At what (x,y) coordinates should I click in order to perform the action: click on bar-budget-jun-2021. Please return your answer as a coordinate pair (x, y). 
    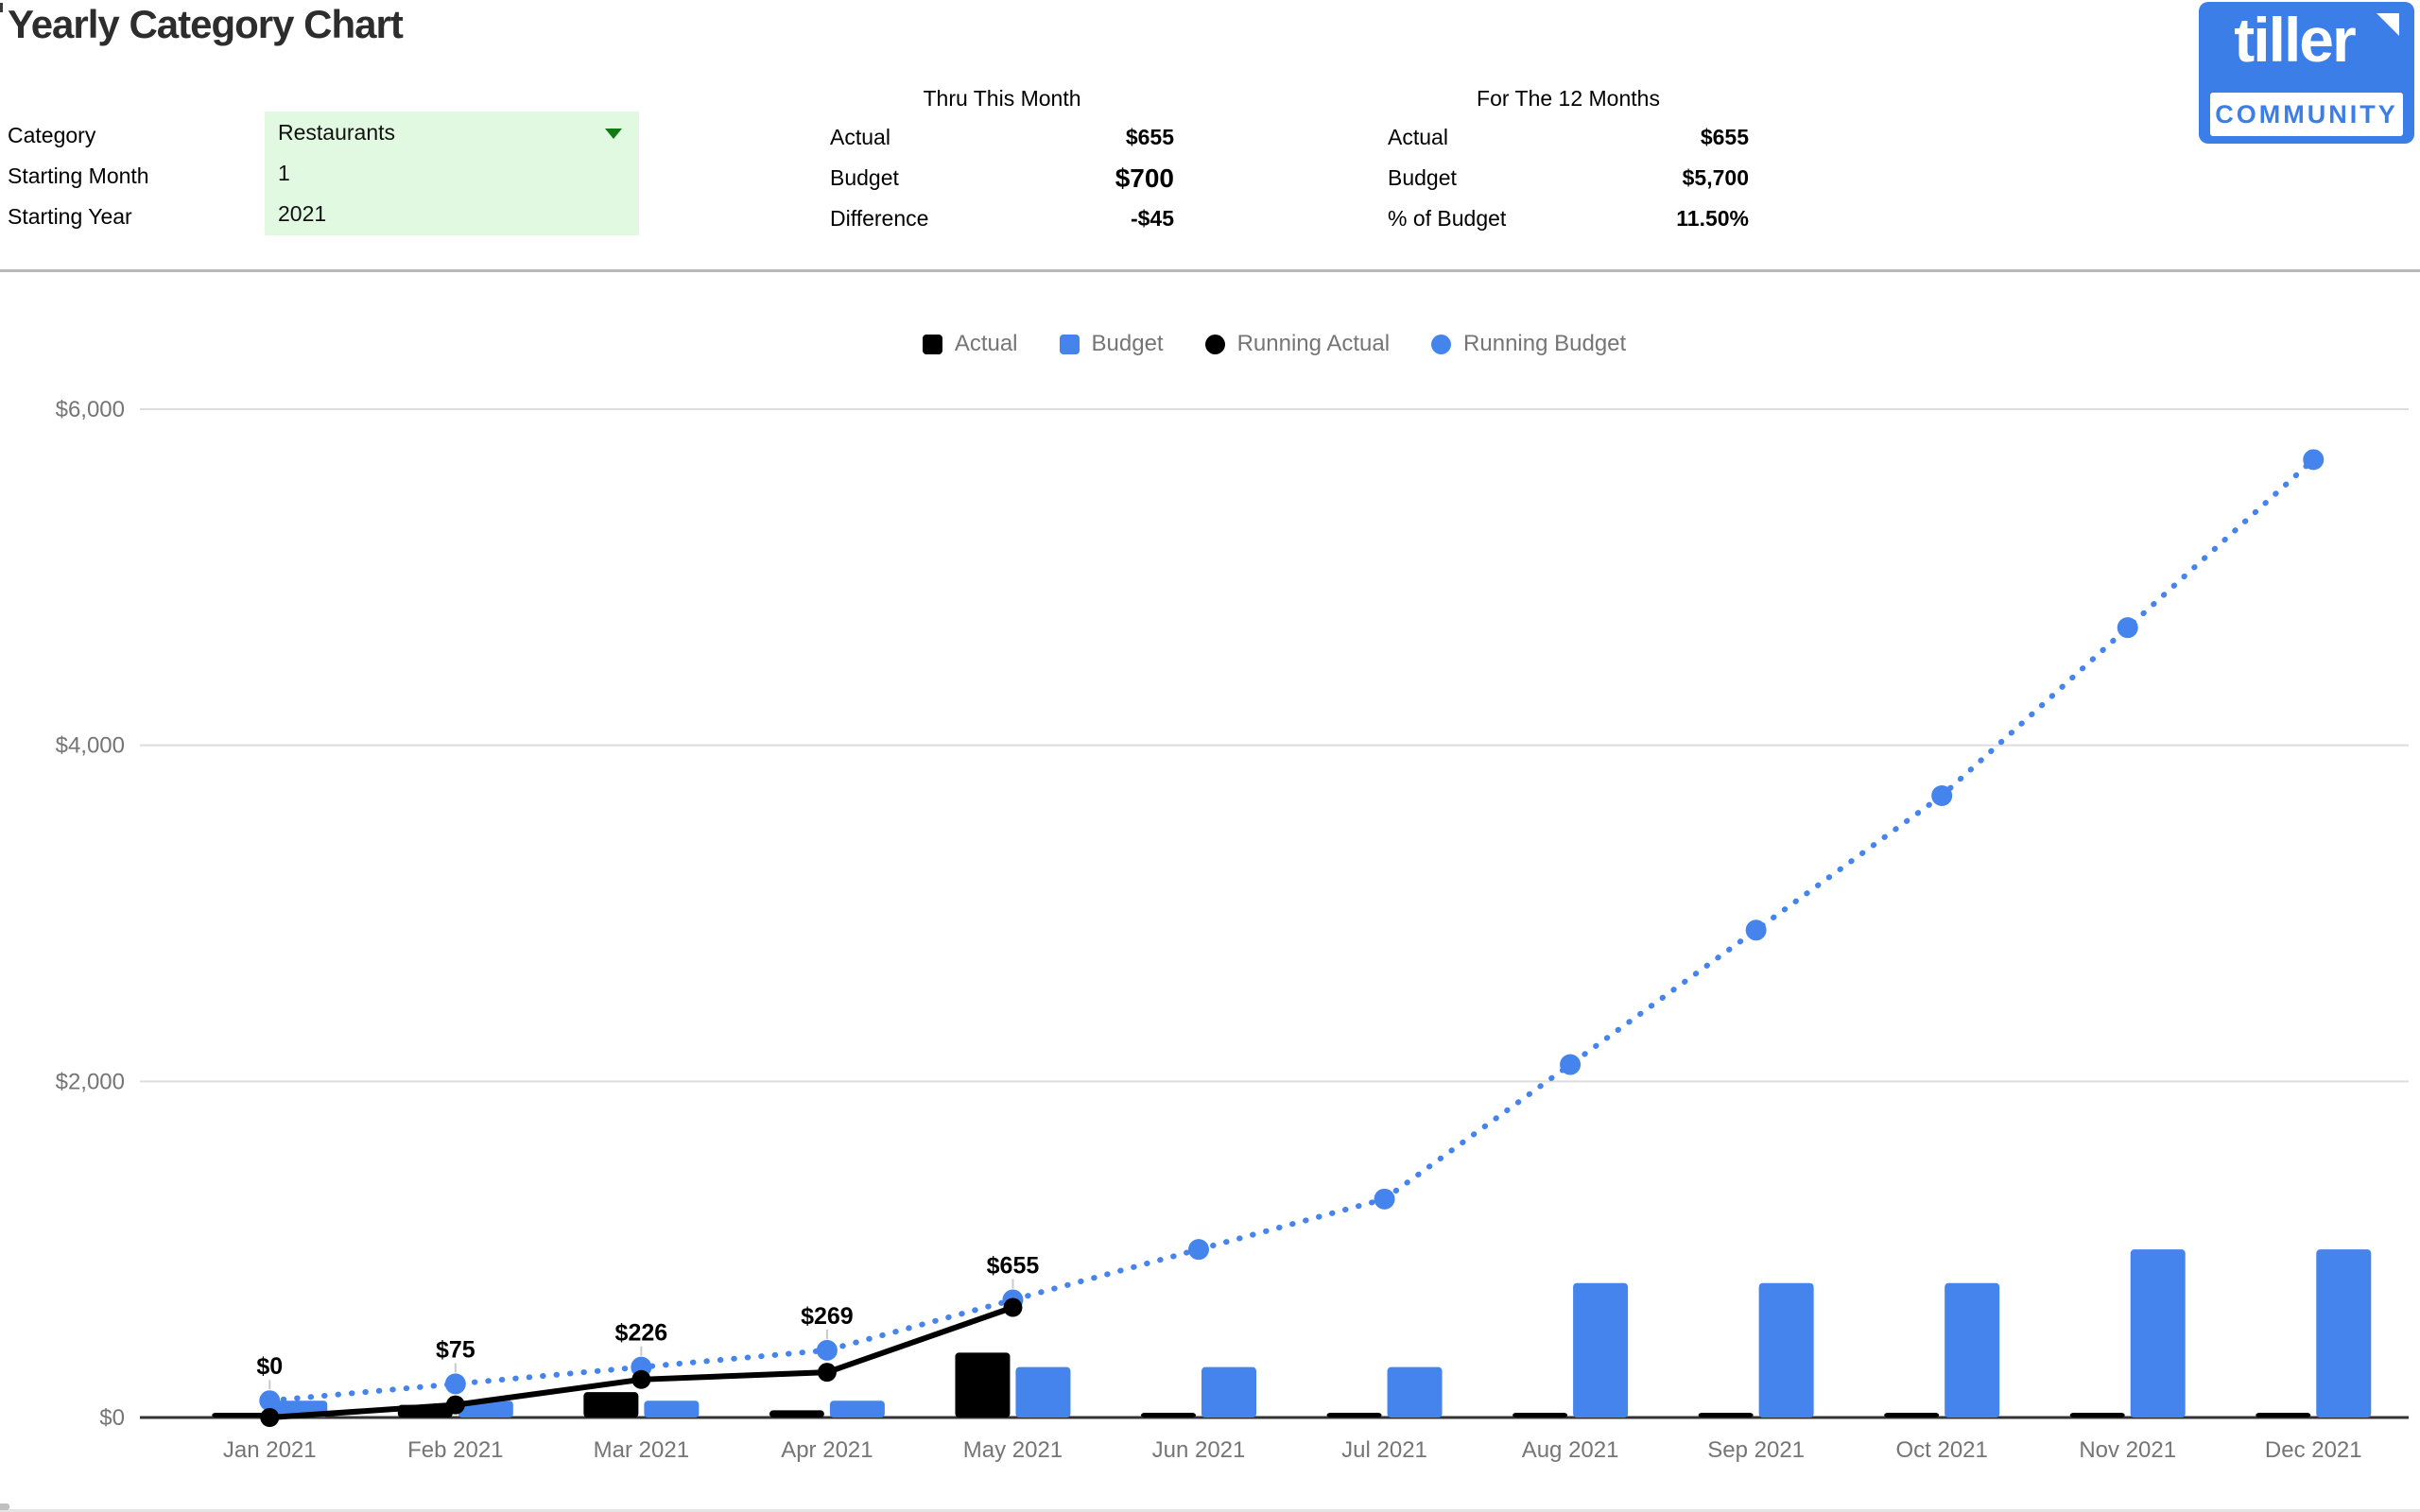
    Looking at the image, I should click on (1228, 1392).